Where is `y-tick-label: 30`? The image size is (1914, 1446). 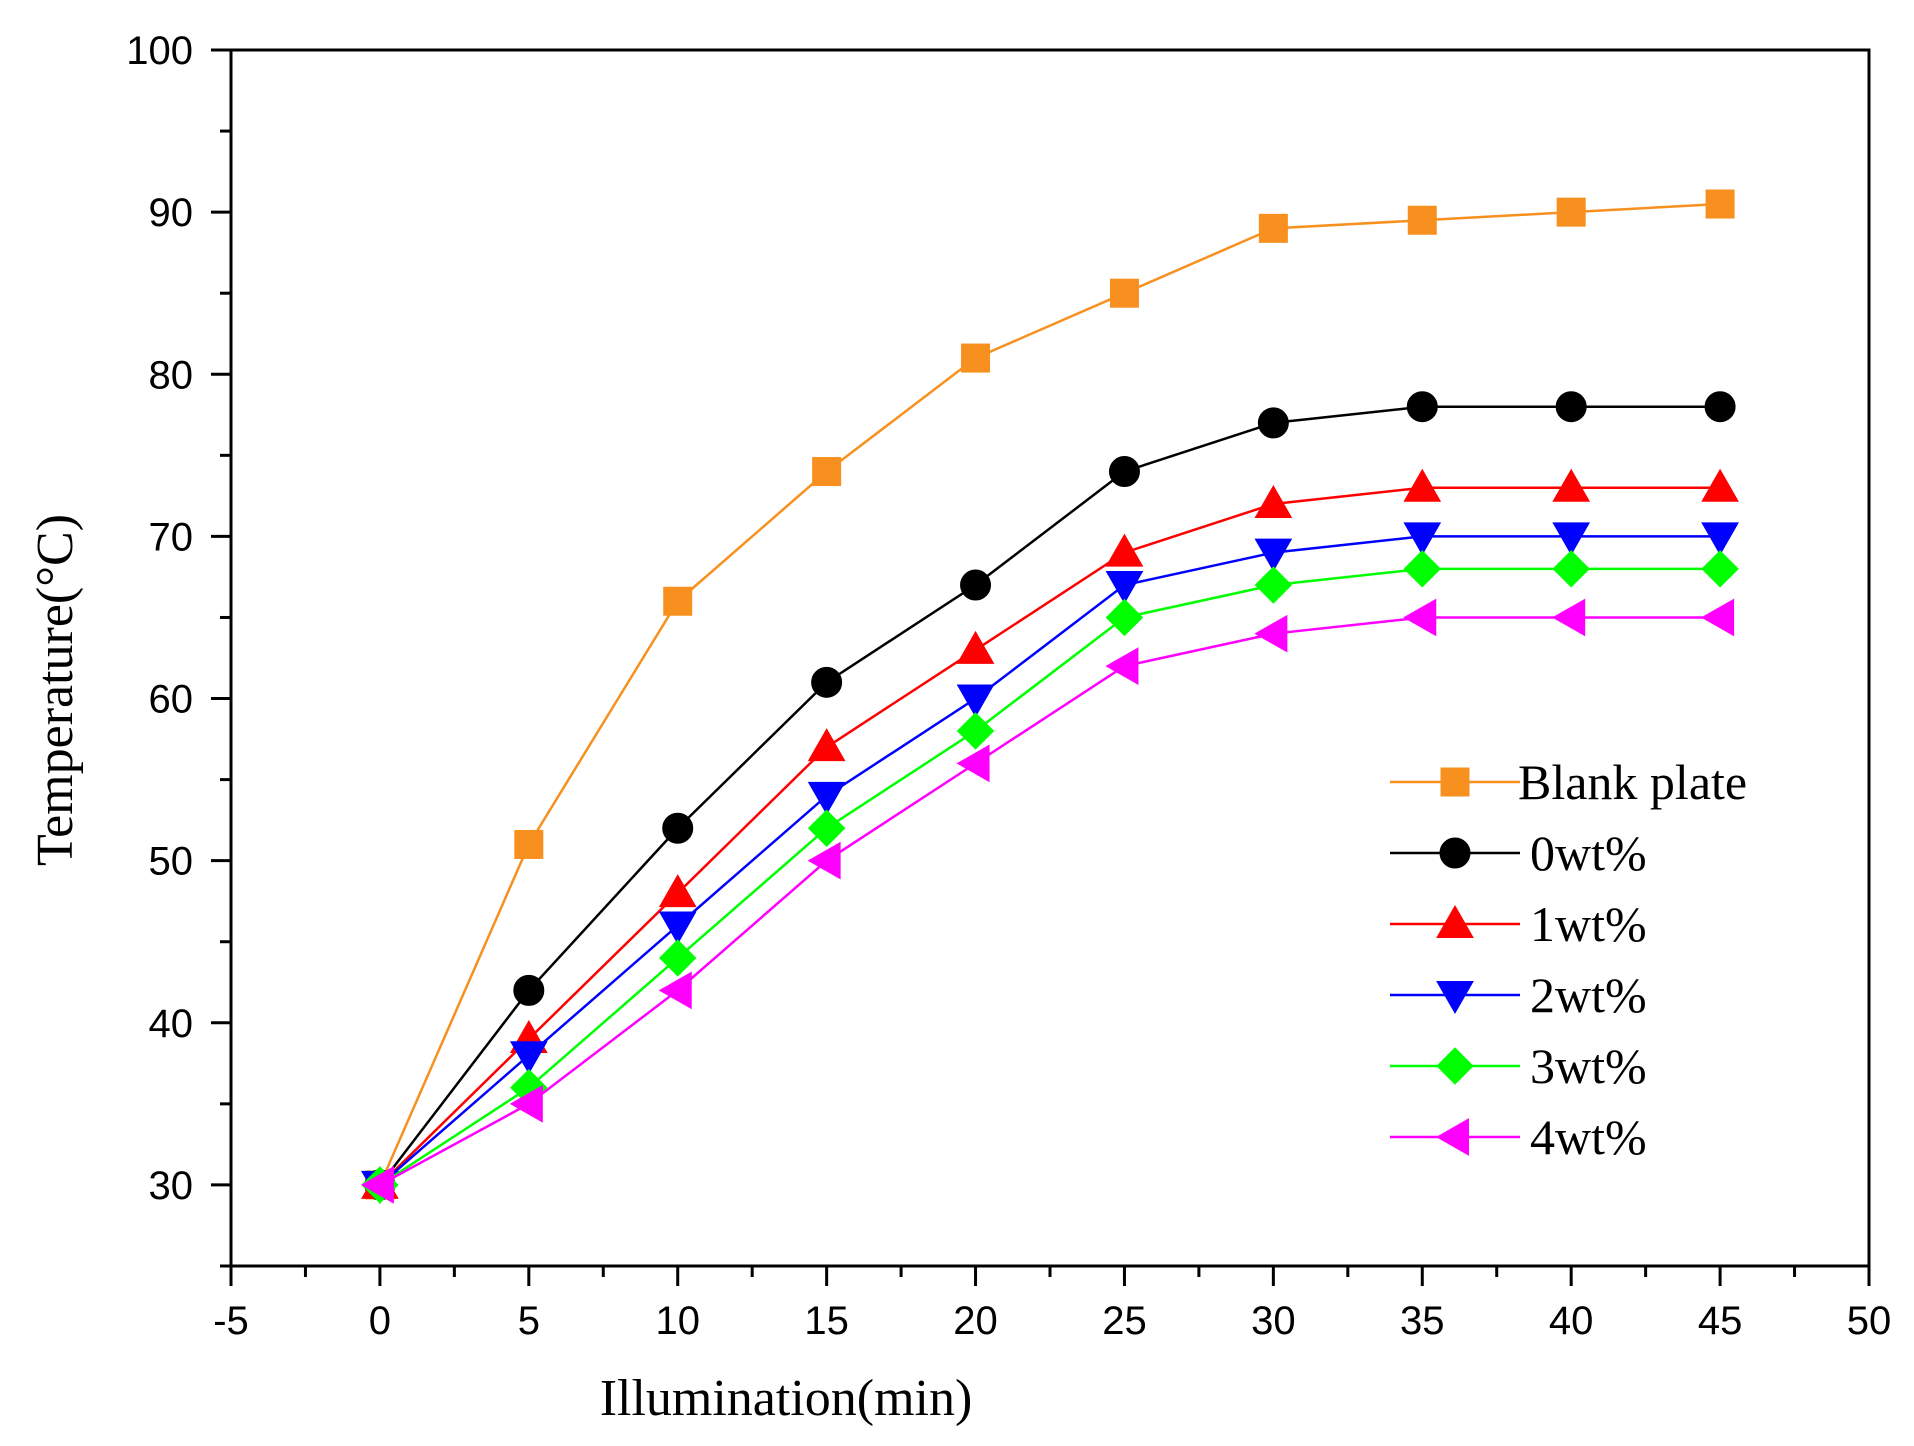 y-tick-label: 30 is located at coordinates (171, 1186).